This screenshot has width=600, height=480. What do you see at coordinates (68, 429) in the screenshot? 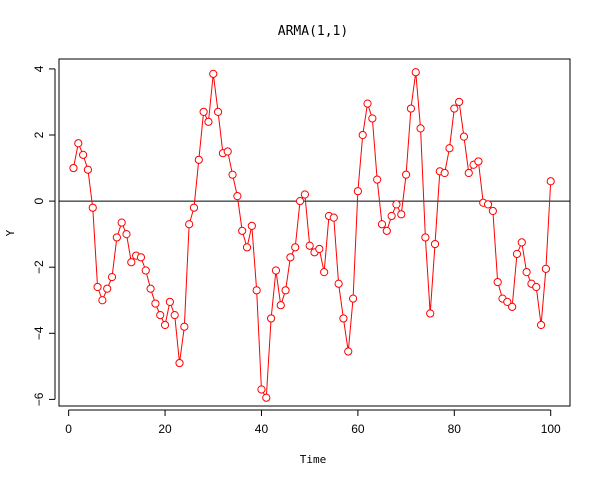
I see `x-tick-label: 0` at bounding box center [68, 429].